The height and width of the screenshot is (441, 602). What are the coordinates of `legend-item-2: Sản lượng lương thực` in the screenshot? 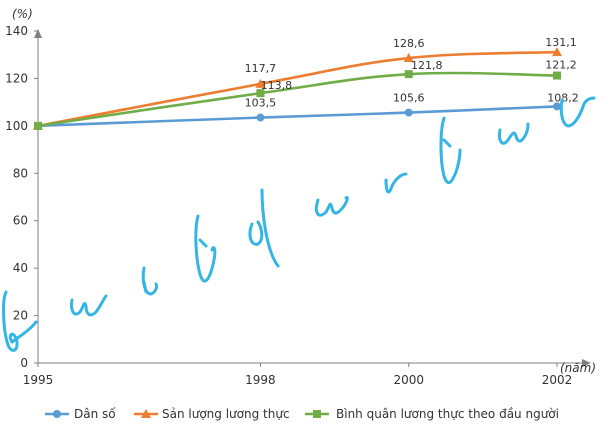 It's located at (212, 414).